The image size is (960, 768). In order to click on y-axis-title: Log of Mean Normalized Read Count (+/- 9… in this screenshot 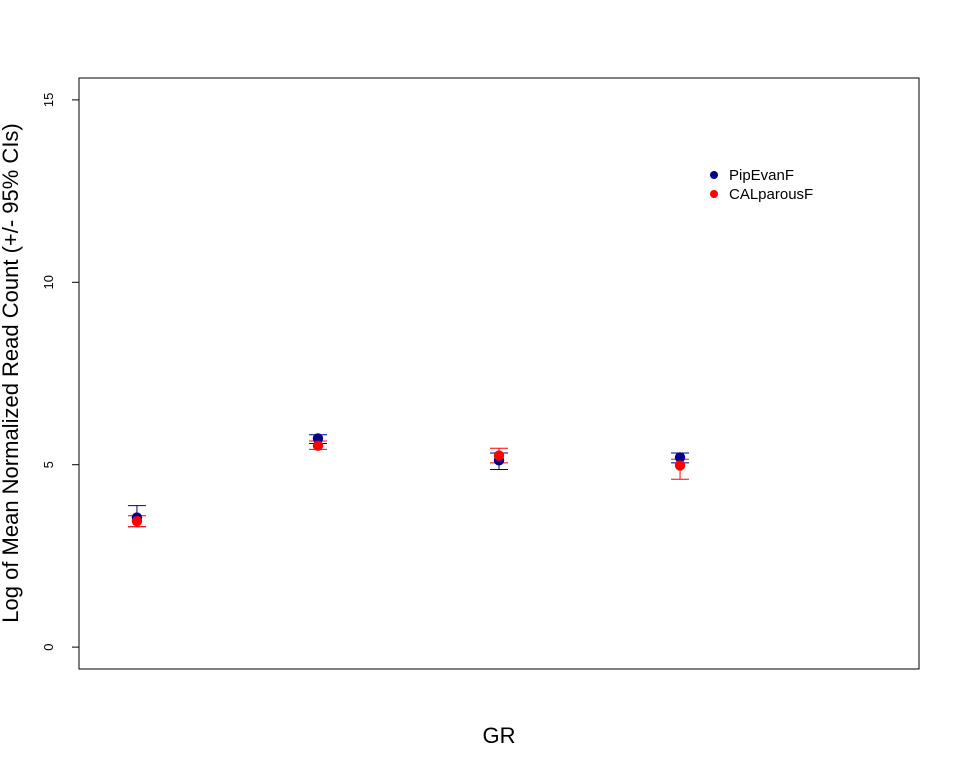, I will do `click(11, 373)`.